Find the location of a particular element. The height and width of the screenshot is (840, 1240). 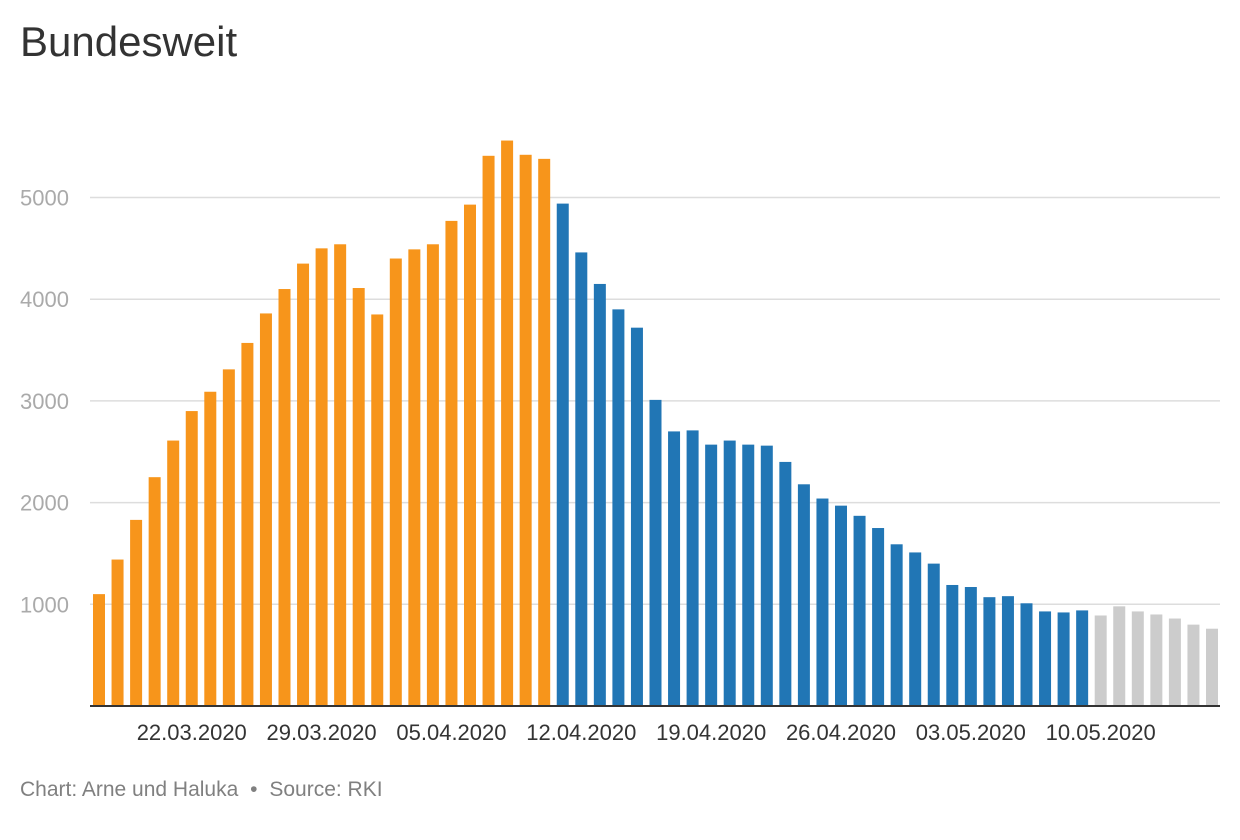

x-tick-label: 03.05.2020 is located at coordinates (971, 732).